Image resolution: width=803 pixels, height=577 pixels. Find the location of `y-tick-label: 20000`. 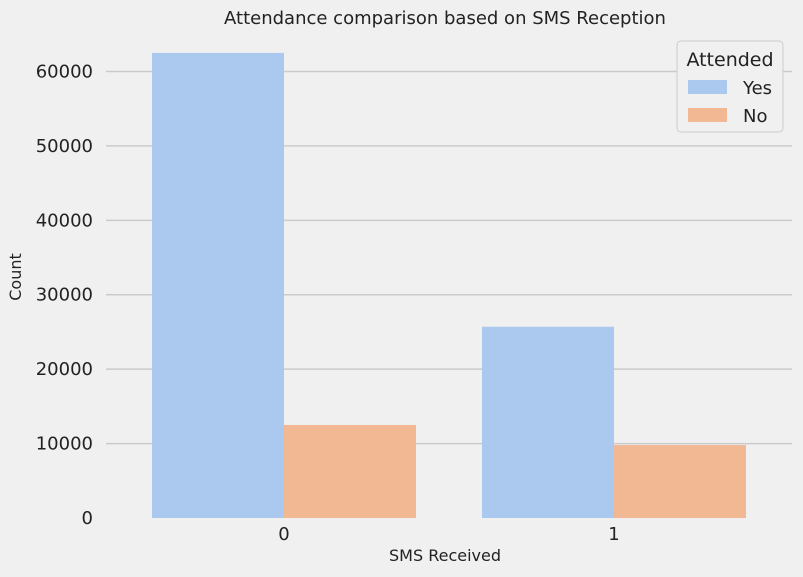

y-tick-label: 20000 is located at coordinates (64, 369).